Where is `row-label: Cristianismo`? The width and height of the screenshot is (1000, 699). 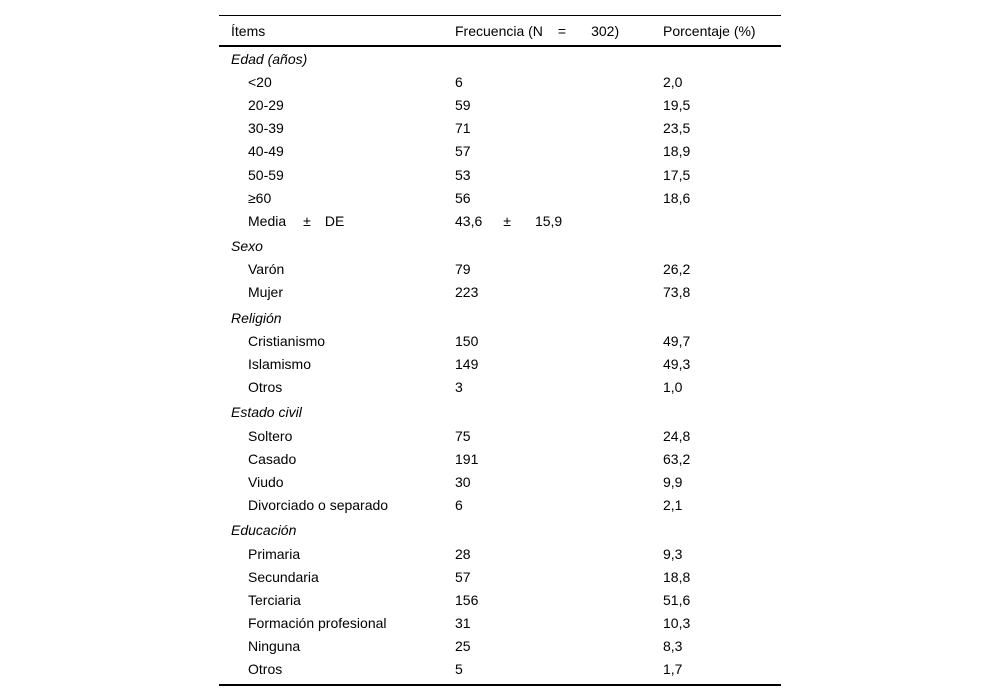 row-label: Cristianismo is located at coordinates (287, 340).